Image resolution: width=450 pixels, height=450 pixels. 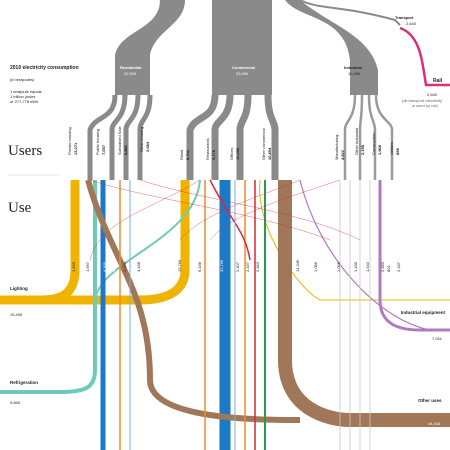 I want to click on use-value: 1,086, so click(x=315, y=266).